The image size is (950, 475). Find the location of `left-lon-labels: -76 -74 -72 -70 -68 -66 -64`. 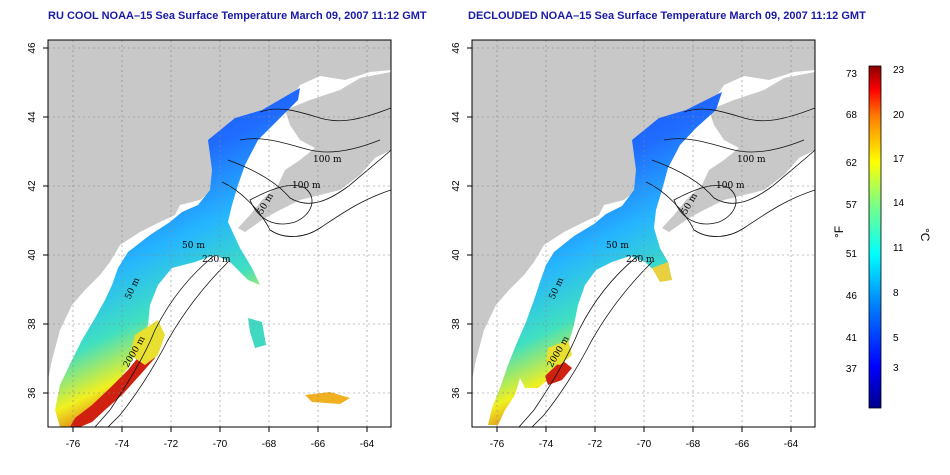

left-lon-labels: -76 -74 -72 -70 -68 -66 -64 is located at coordinates (220, 444).